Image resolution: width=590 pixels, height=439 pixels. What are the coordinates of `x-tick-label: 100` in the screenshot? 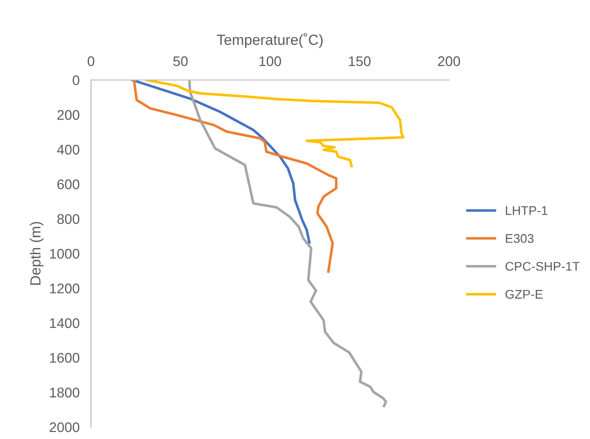 It's located at (270, 61).